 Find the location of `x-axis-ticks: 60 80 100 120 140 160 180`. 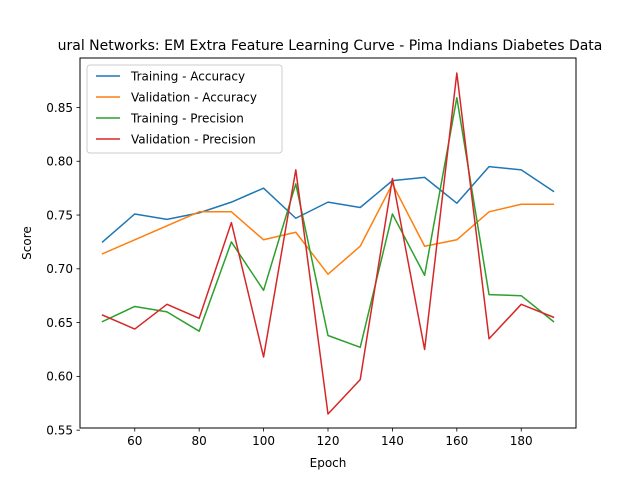

x-axis-ticks: 60 80 100 120 140 160 180 is located at coordinates (330, 438).